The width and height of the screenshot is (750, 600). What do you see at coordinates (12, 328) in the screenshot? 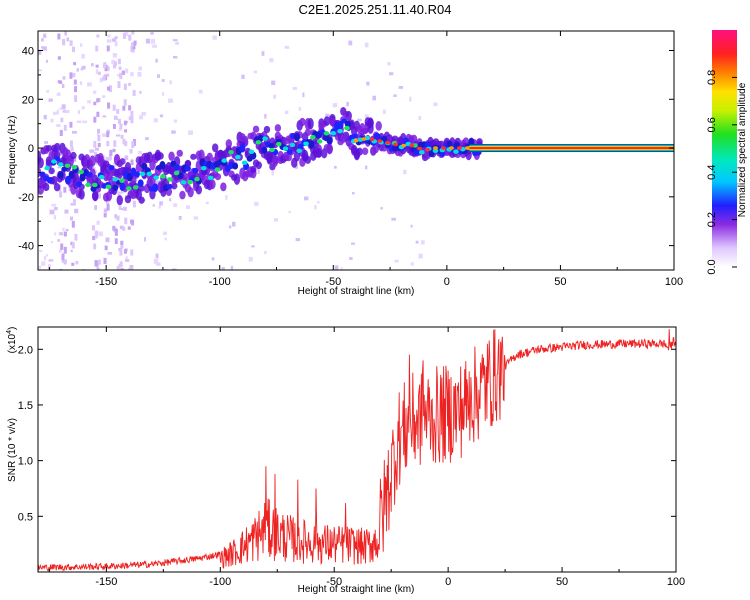
I see `y-scale-close: )` at bounding box center [12, 328].